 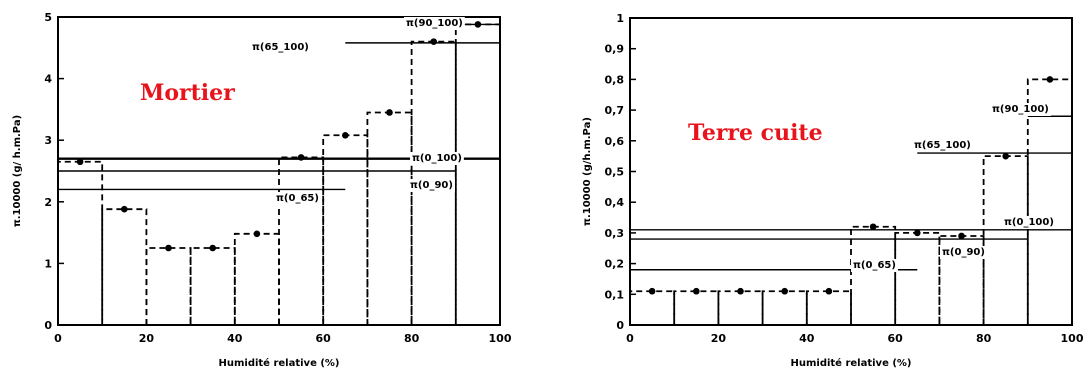 What do you see at coordinates (615, 264) in the screenshot?
I see `y-tick-label-2: 0,2` at bounding box center [615, 264].